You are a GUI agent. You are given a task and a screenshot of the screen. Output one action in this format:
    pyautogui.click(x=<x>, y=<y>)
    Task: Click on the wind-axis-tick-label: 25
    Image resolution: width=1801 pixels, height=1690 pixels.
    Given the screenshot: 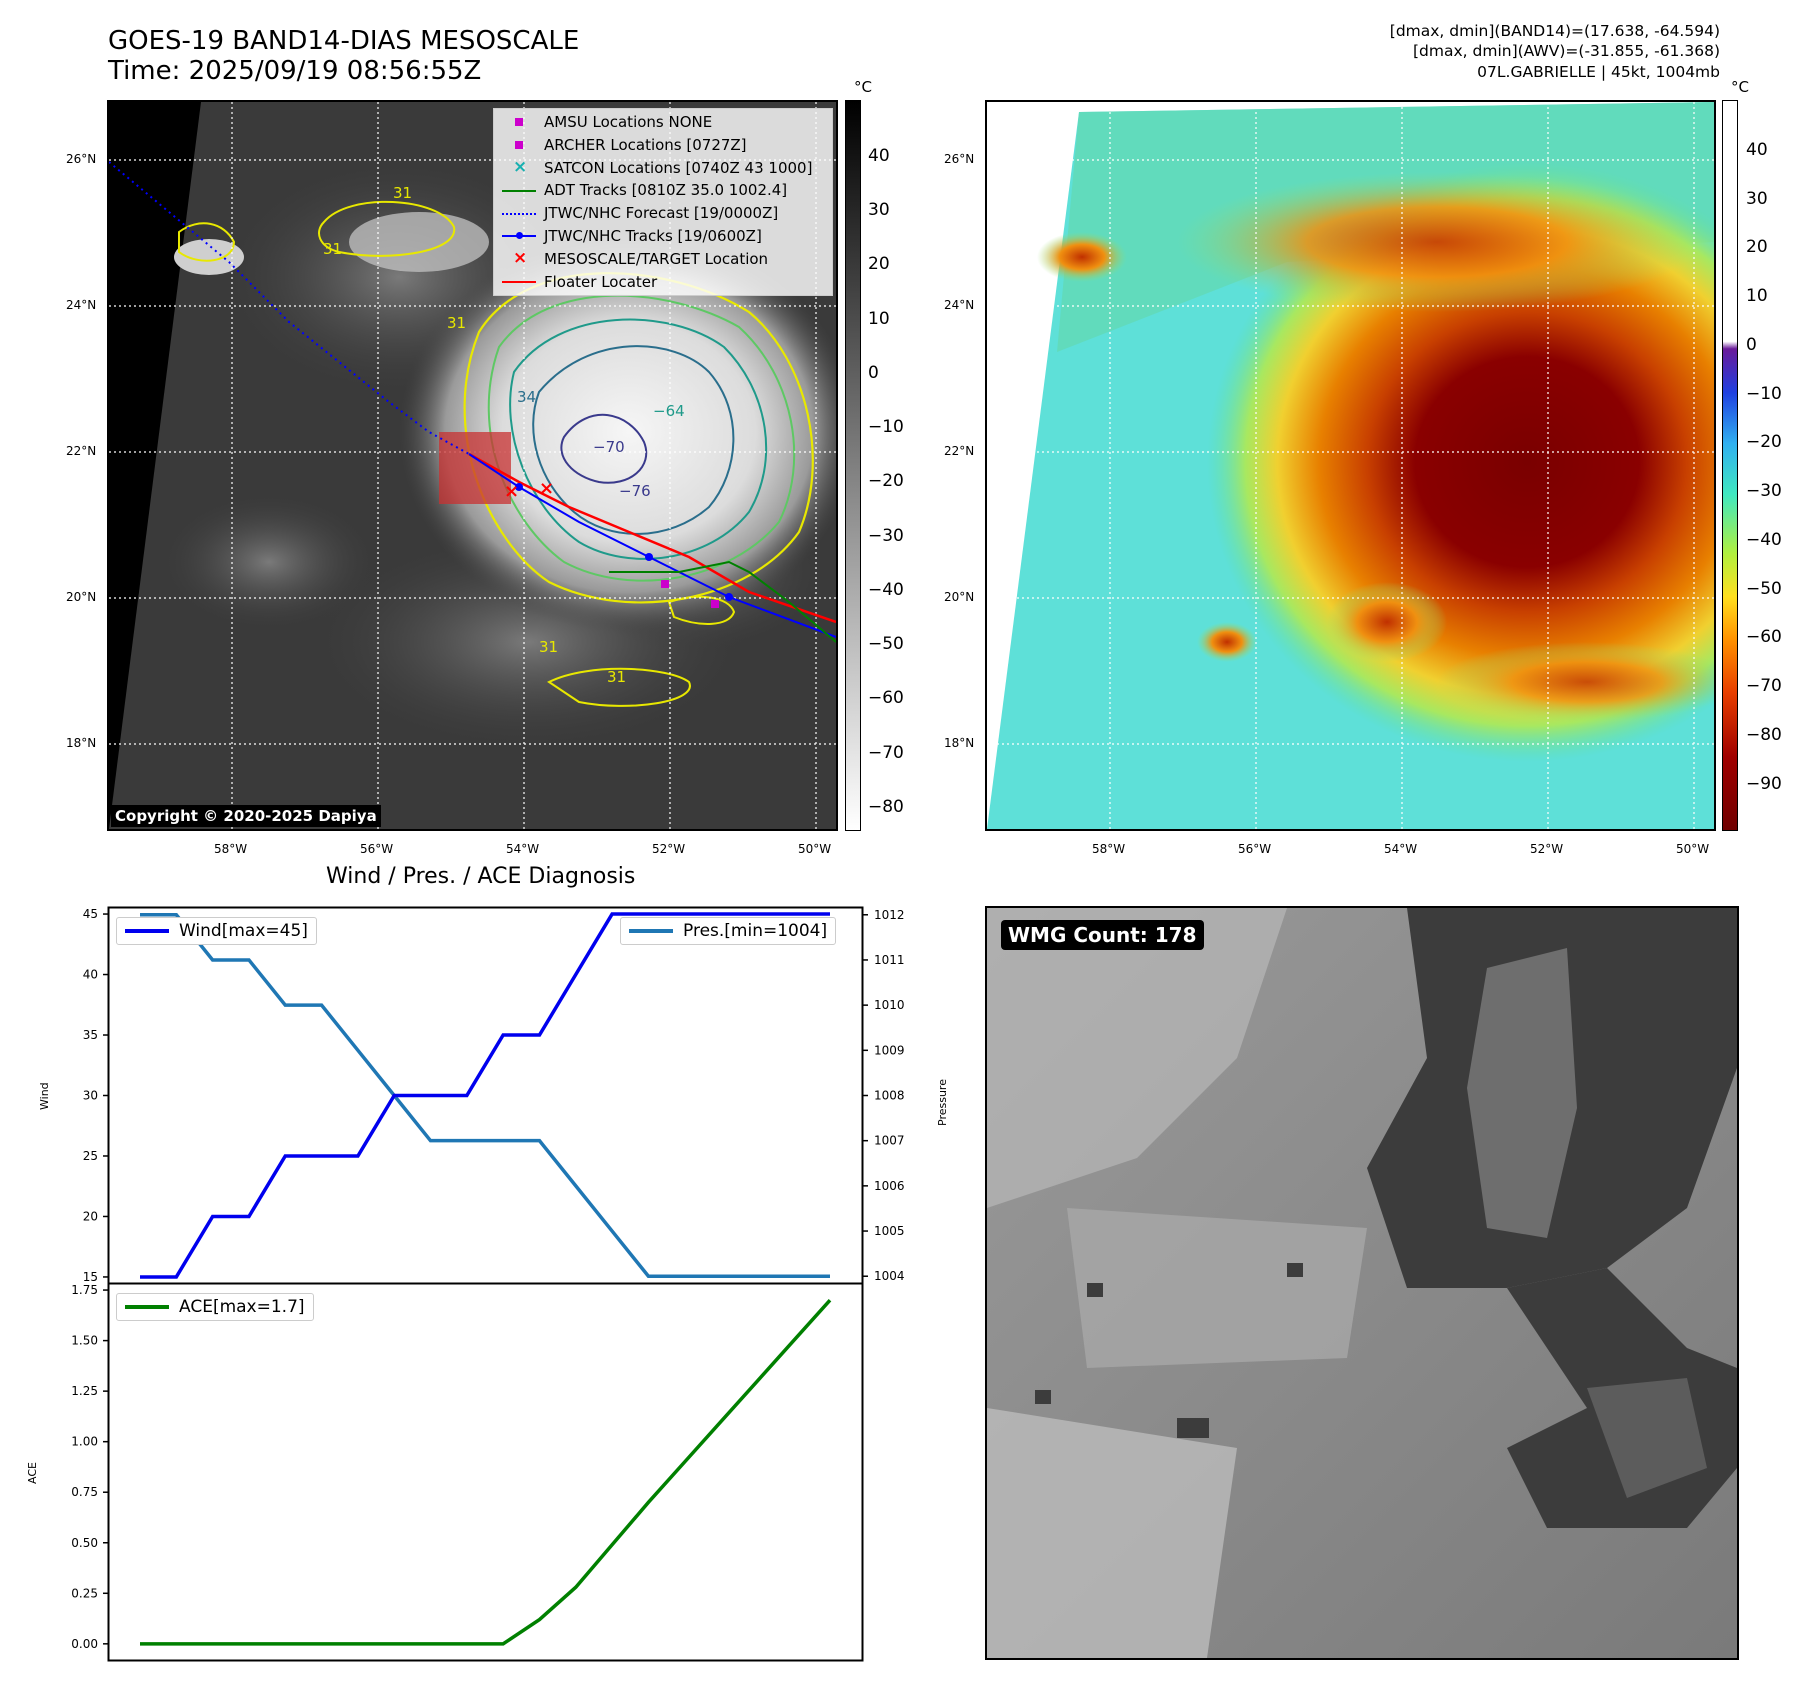 What is the action you would take?
    pyautogui.click(x=90, y=1156)
    